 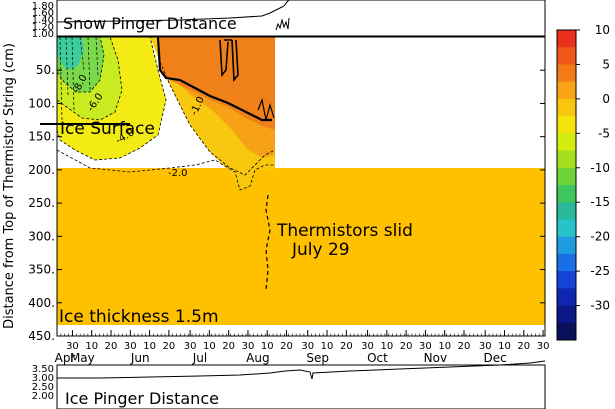 I want to click on contour-zero-cells, so click(x=229, y=61).